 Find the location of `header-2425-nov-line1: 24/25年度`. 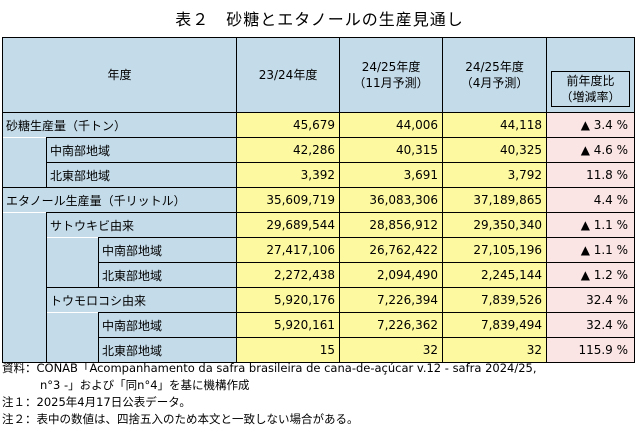

header-2425-nov-line1: 24/25年度 is located at coordinates (391, 67).